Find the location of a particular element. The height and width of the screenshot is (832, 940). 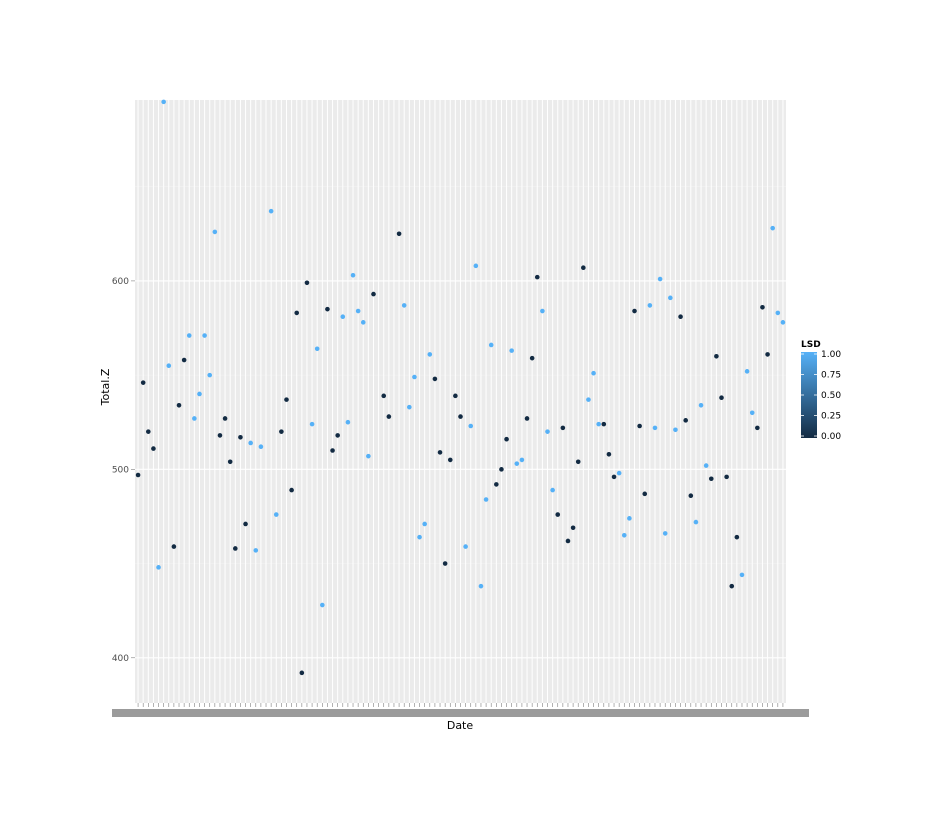

legend-label: 0.50 is located at coordinates (831, 396).